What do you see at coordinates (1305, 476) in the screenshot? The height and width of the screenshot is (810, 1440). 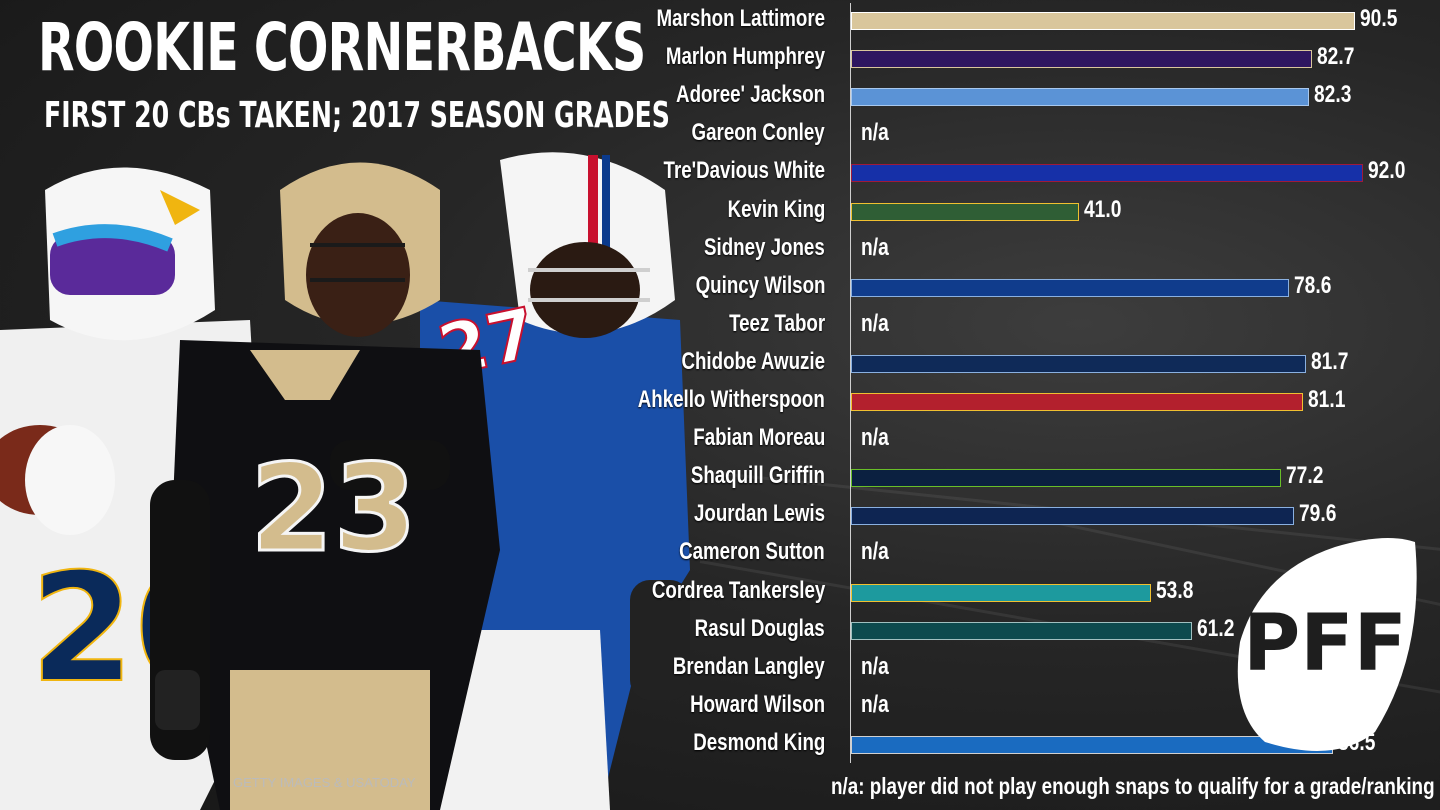 I see `data-label: 77.2` at bounding box center [1305, 476].